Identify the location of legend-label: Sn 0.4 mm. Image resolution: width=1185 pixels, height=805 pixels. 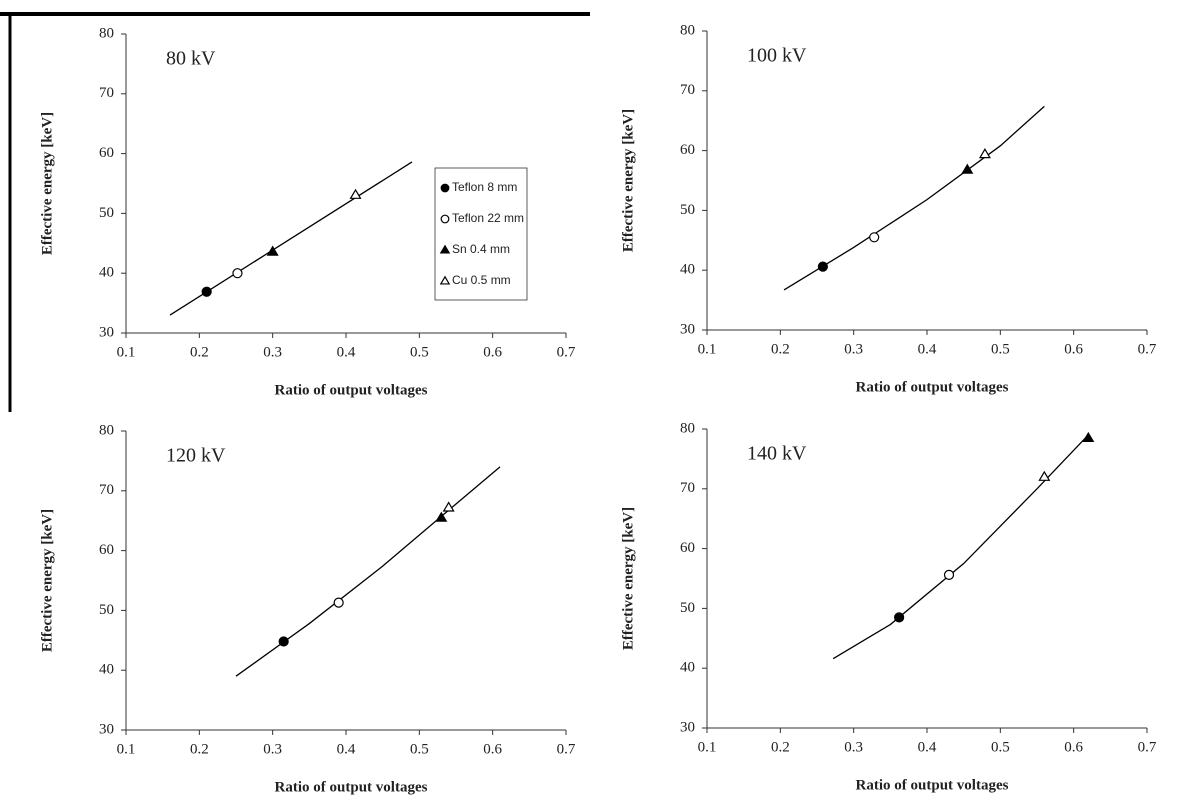
(481, 249).